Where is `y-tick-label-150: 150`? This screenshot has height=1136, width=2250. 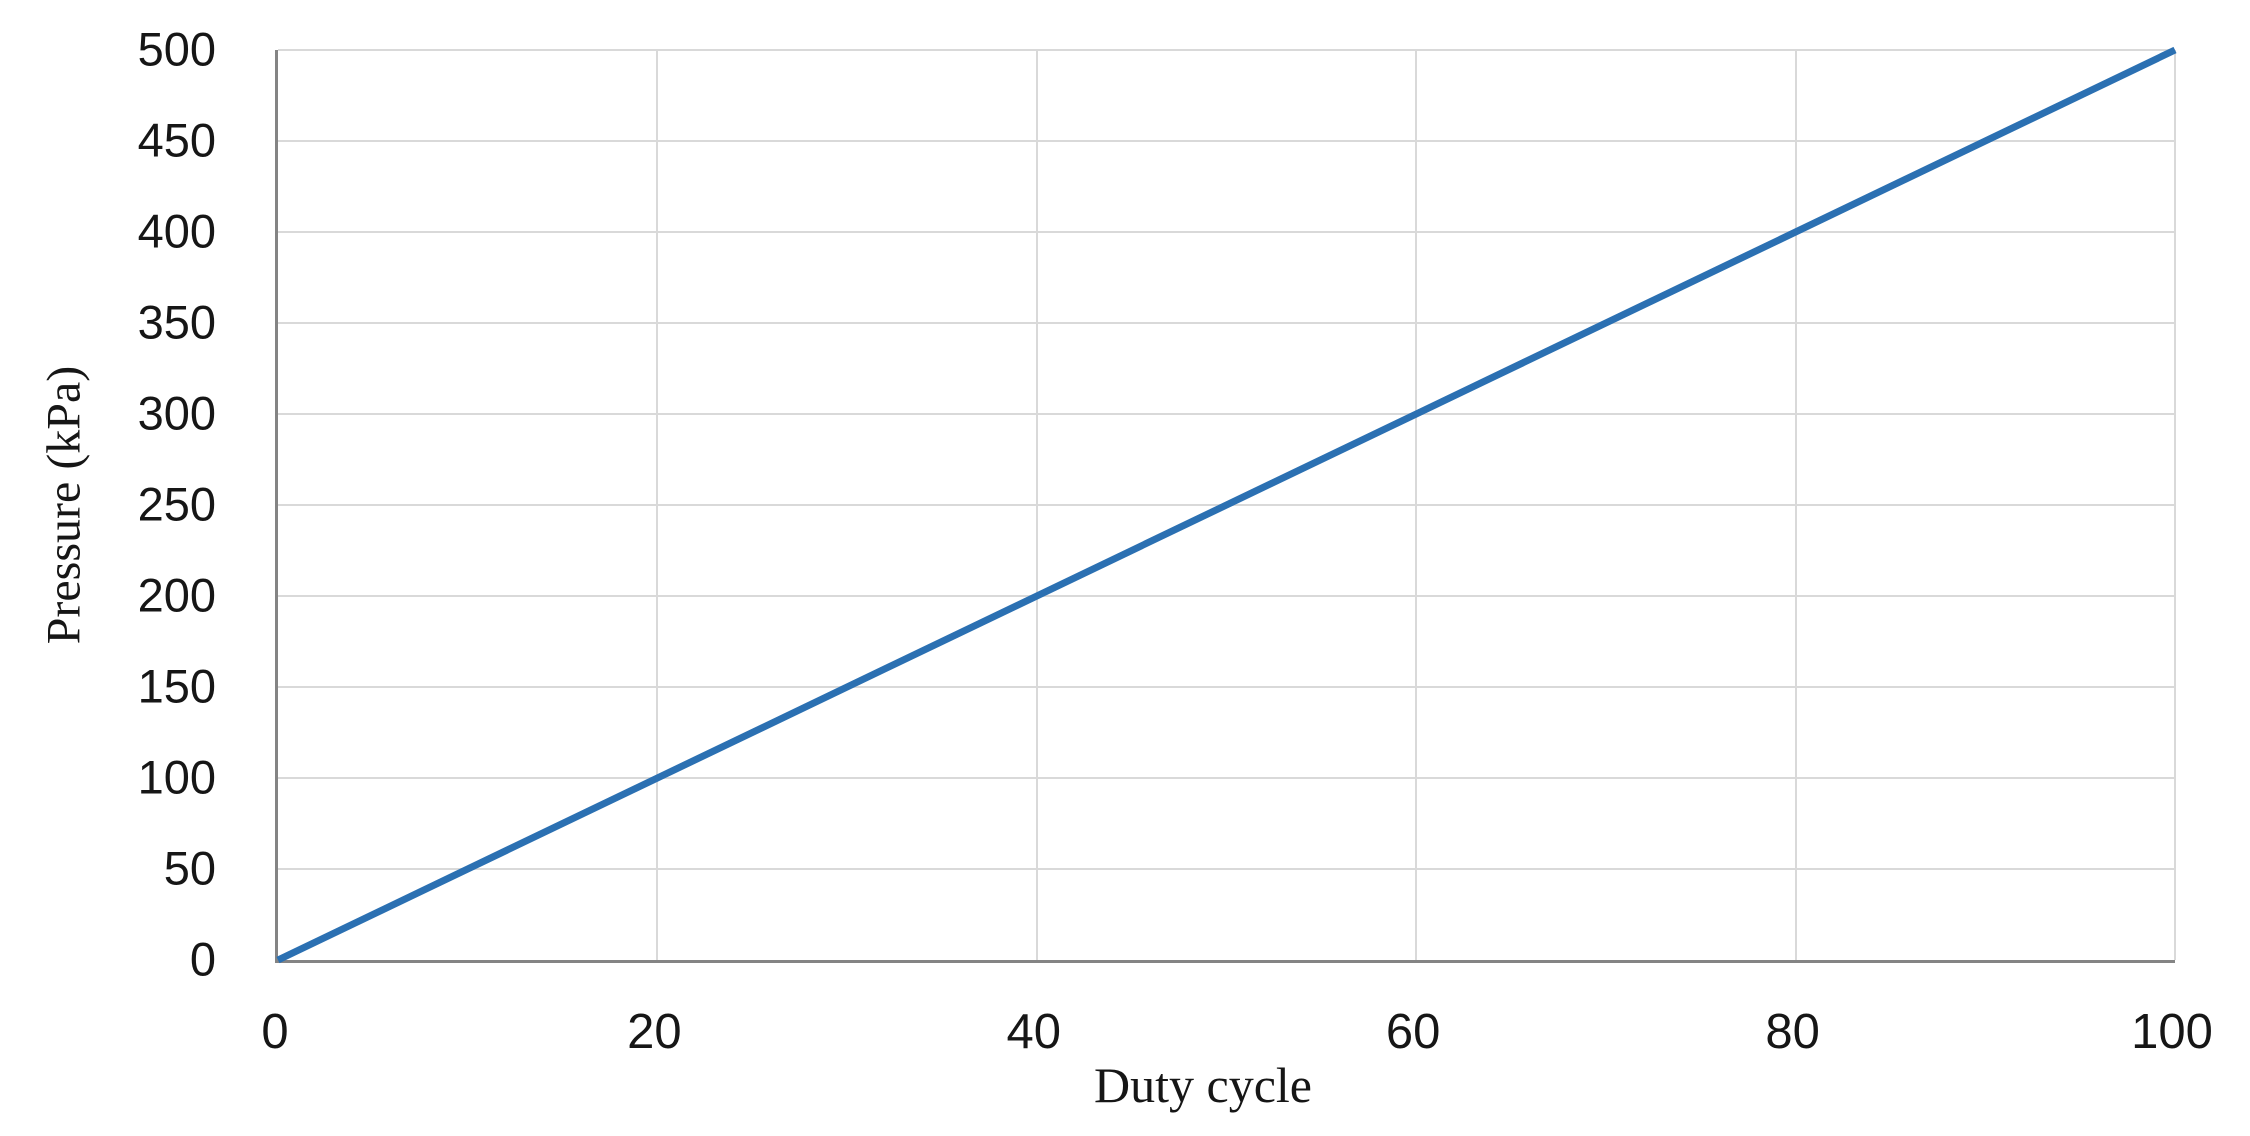 y-tick-label-150: 150 is located at coordinates (176, 686).